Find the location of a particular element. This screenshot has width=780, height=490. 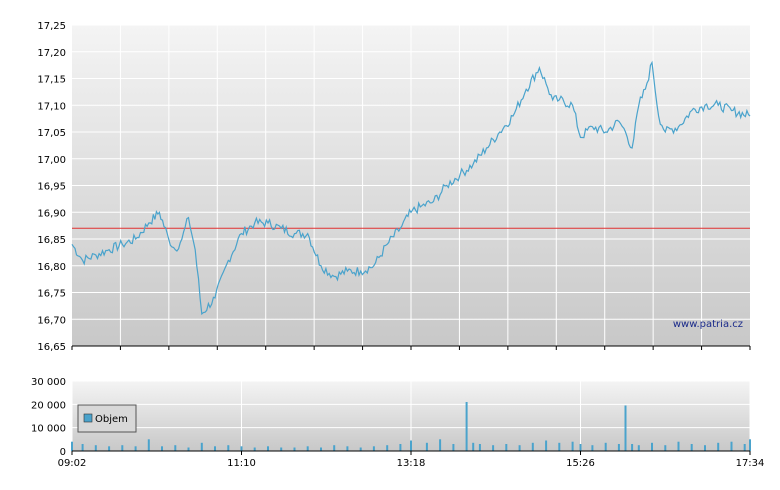

volume-y-tick-label: 20 000 is located at coordinates (48, 405).